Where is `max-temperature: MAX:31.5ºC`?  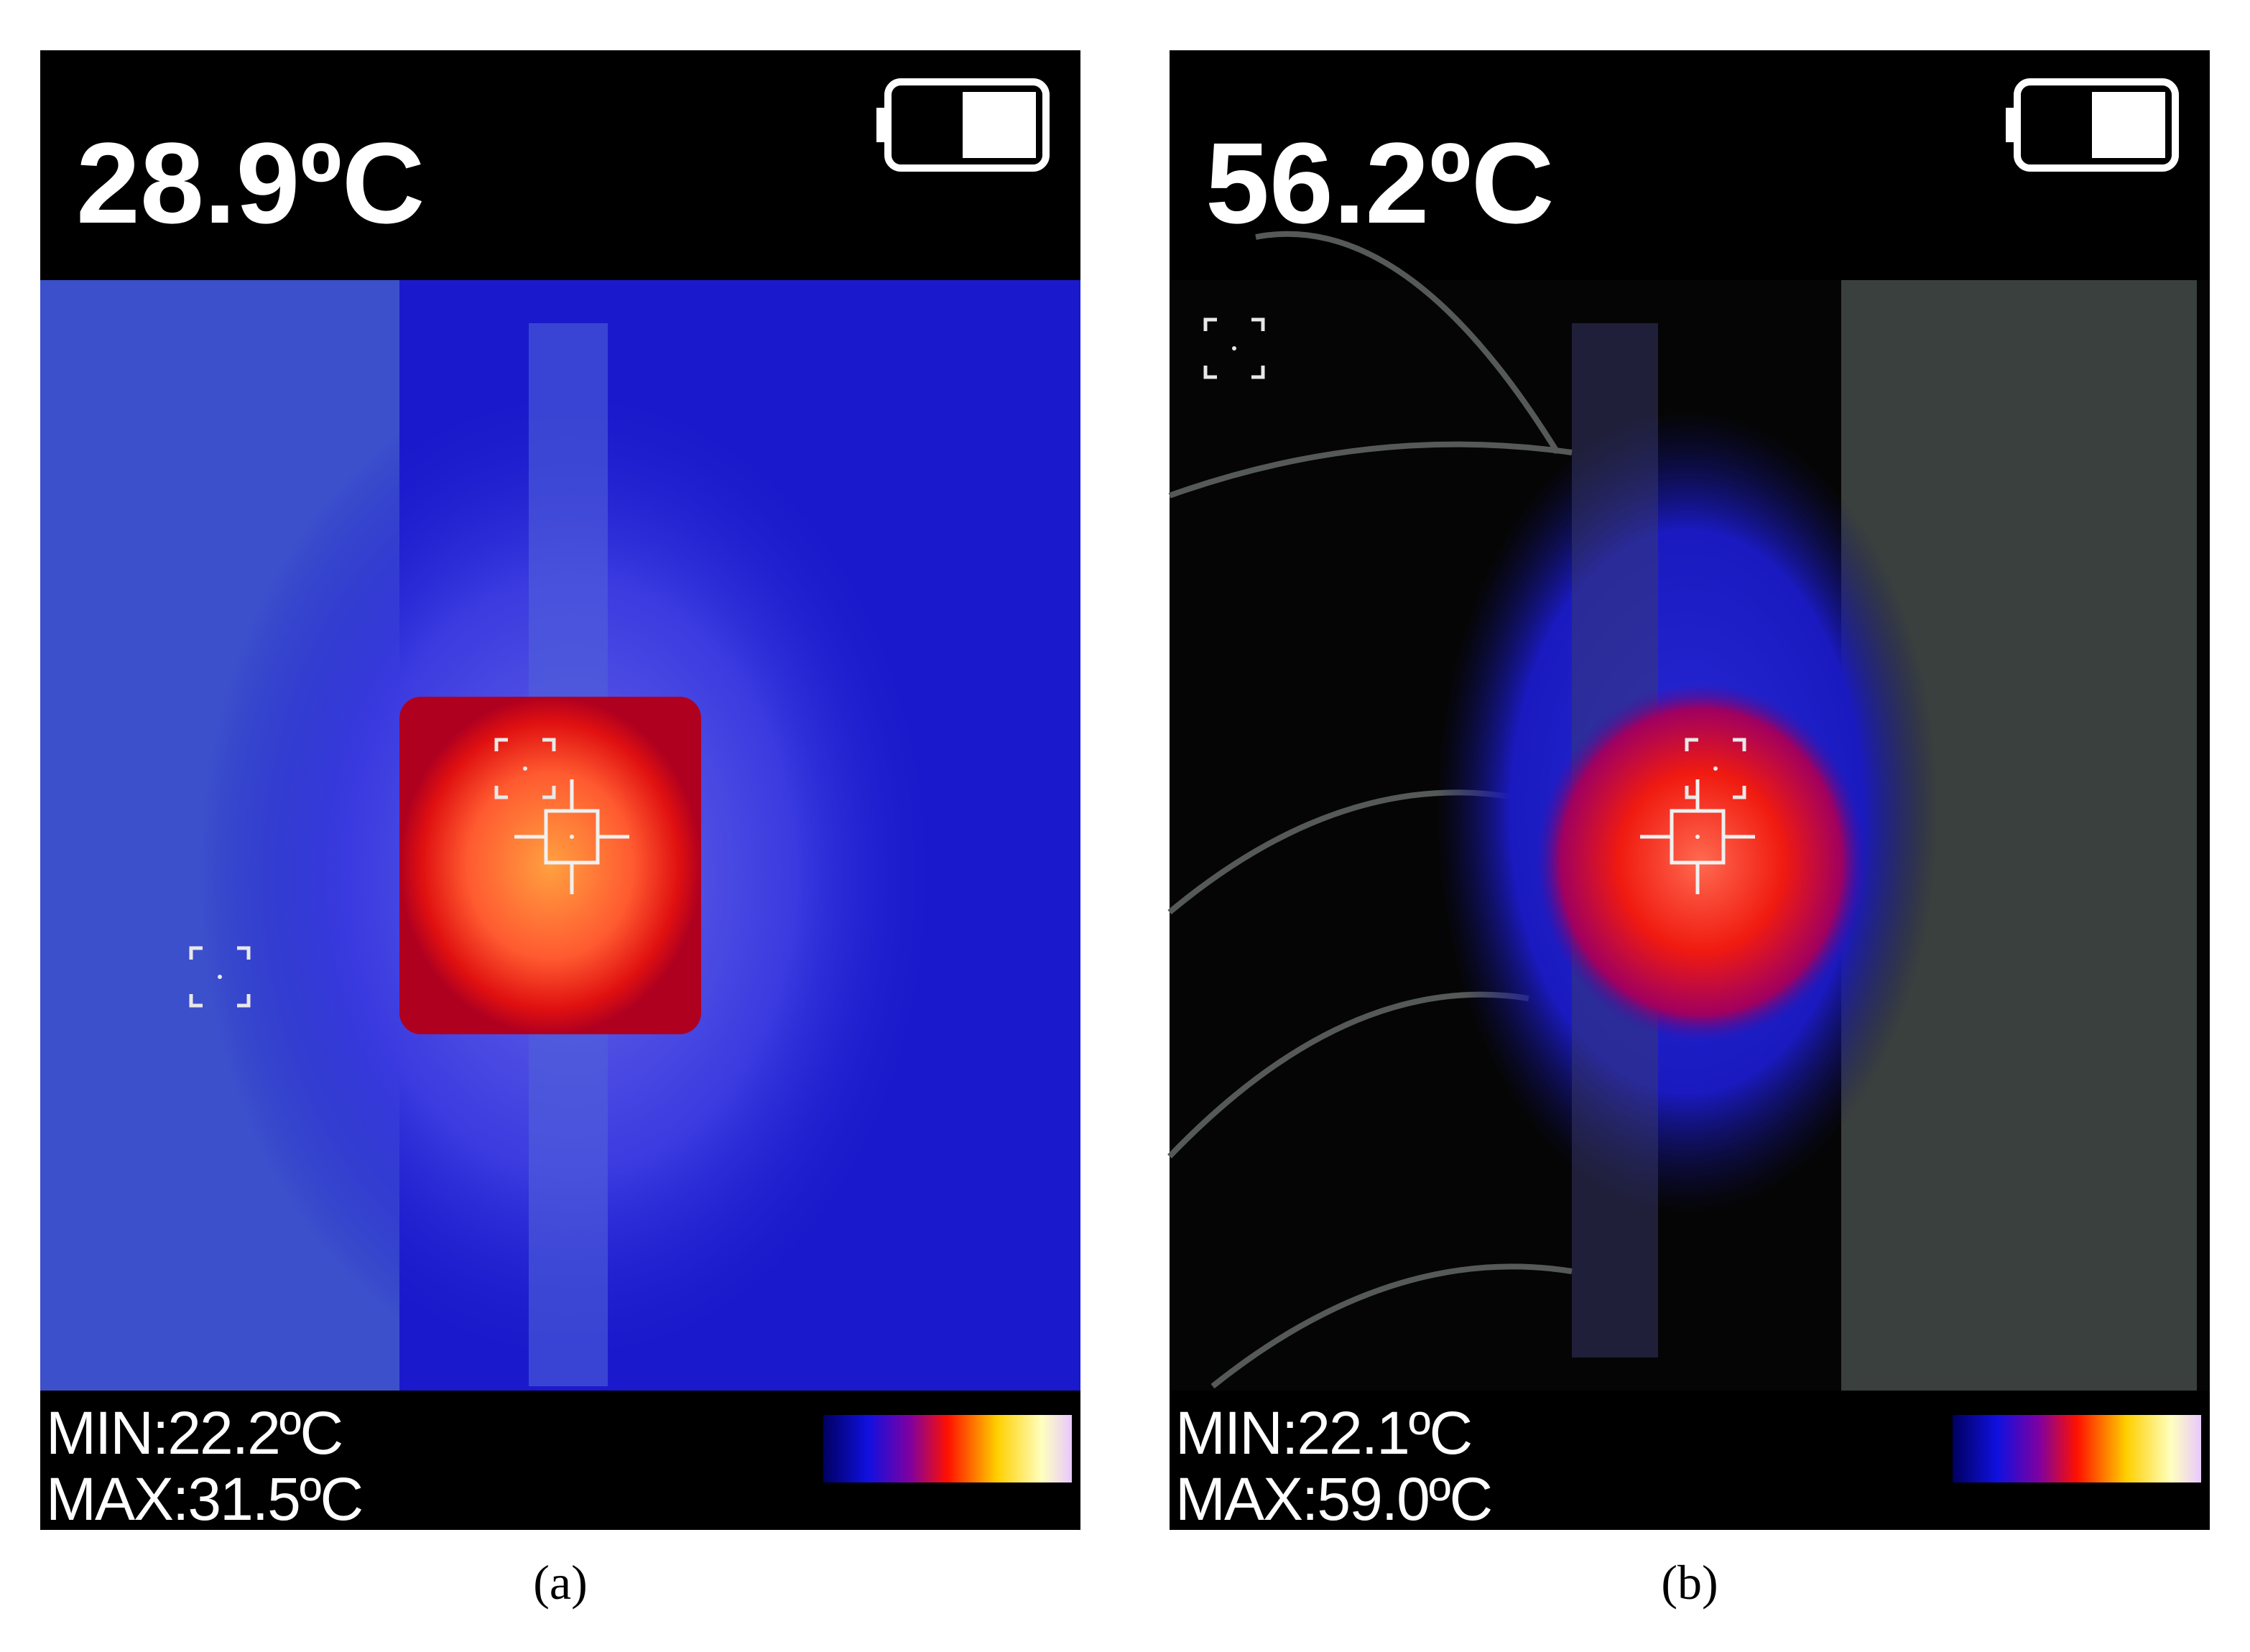
max-temperature: MAX:31.5ºC is located at coordinates (204, 1499).